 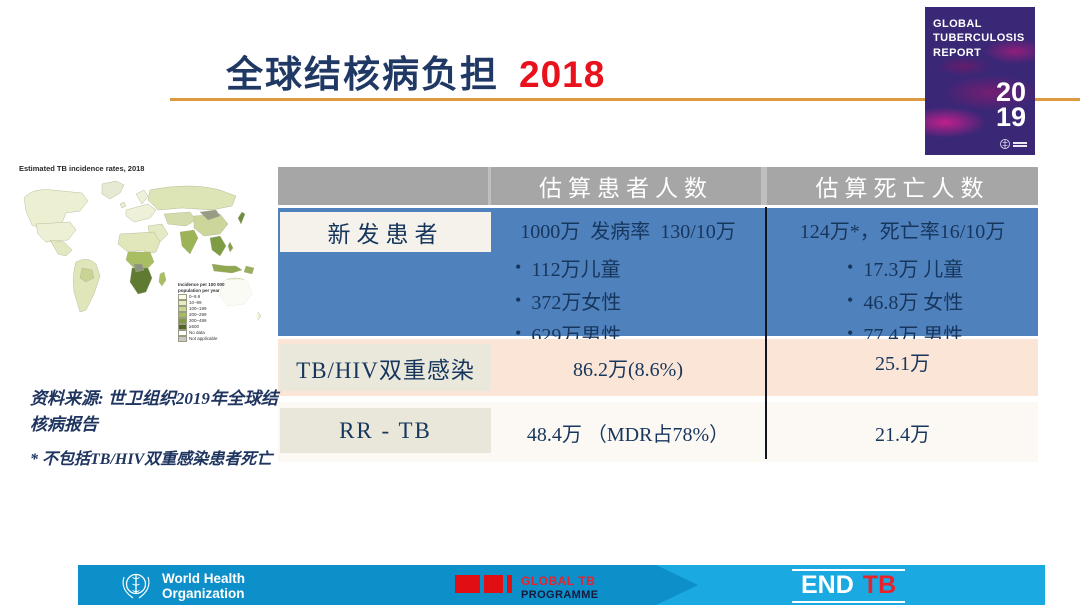 I want to click on page-title: 全球结核病负担 2018, so click(x=415, y=71).